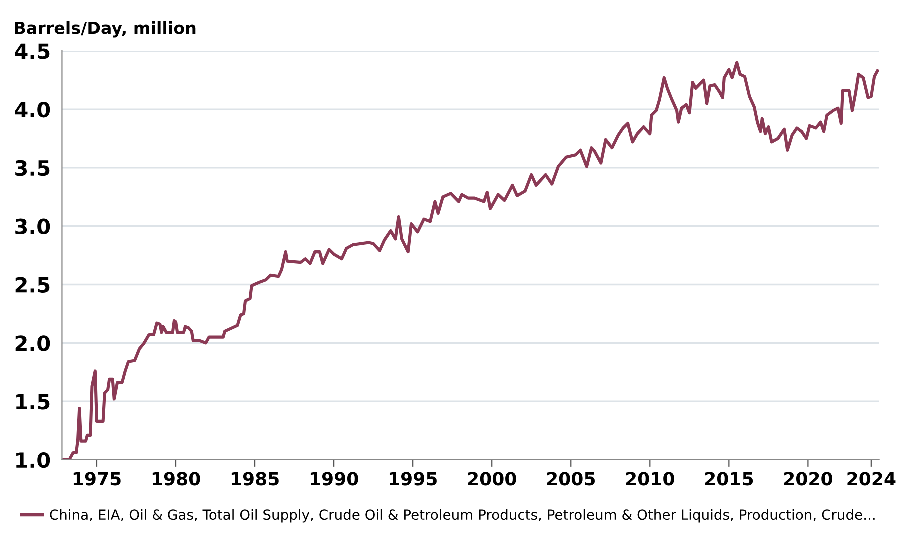 This screenshot has width=915, height=538. I want to click on y-tick-label: 4.0, so click(32, 110).